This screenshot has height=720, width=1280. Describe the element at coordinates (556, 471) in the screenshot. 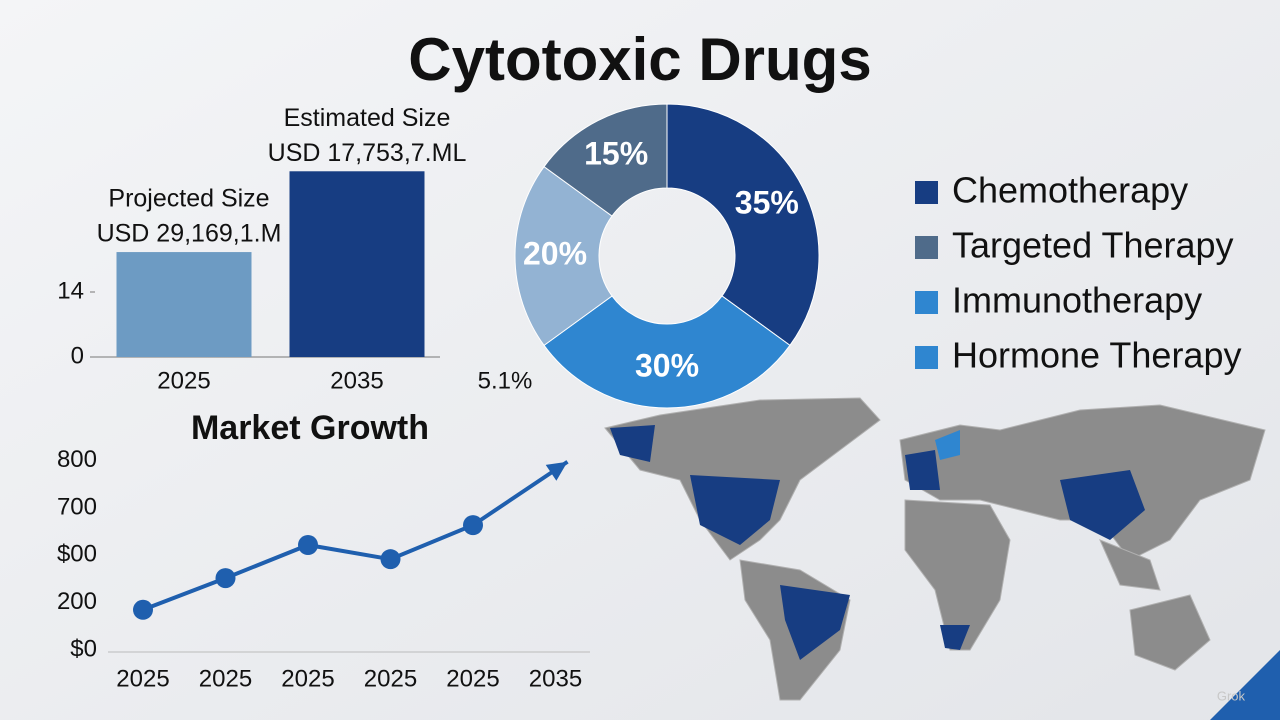

I see `arrow-head` at that location.